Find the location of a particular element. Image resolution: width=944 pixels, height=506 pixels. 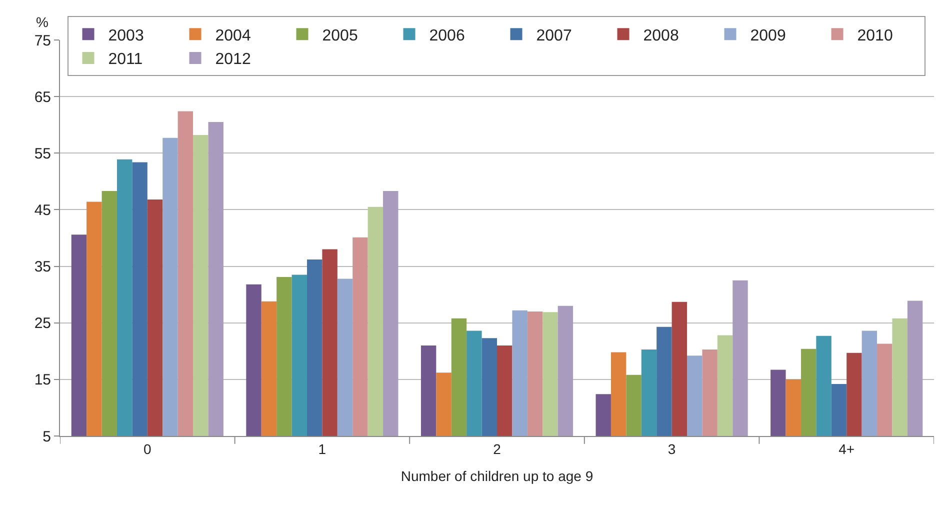

legend-label: 2007 is located at coordinates (554, 35).